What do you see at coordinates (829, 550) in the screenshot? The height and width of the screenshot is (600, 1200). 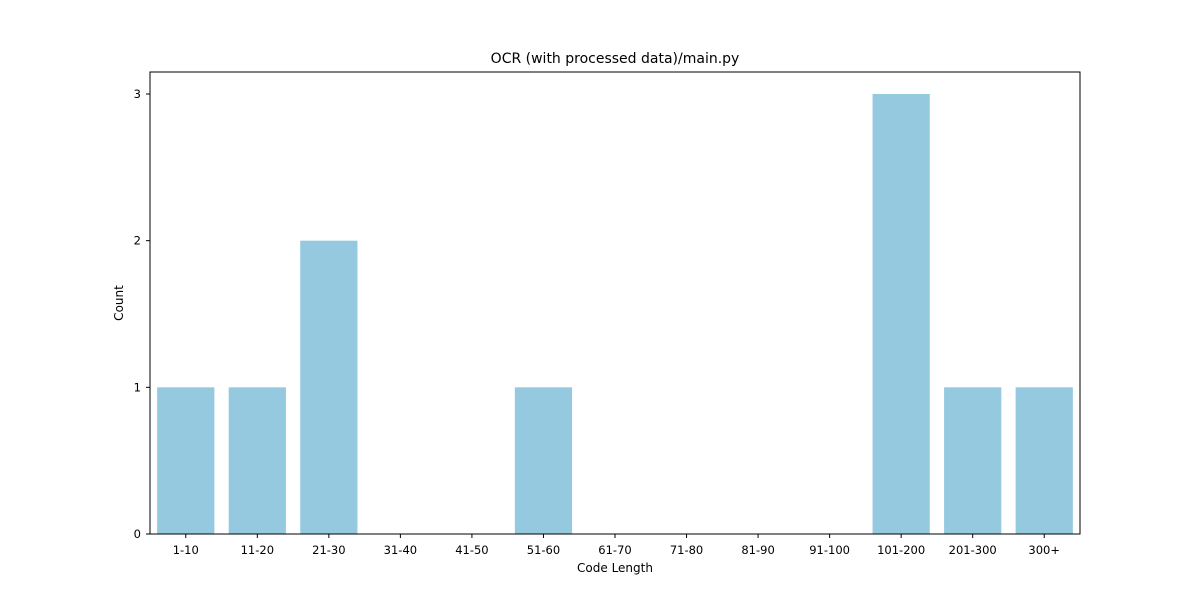 I see `x-tick-label: 91-100` at bounding box center [829, 550].